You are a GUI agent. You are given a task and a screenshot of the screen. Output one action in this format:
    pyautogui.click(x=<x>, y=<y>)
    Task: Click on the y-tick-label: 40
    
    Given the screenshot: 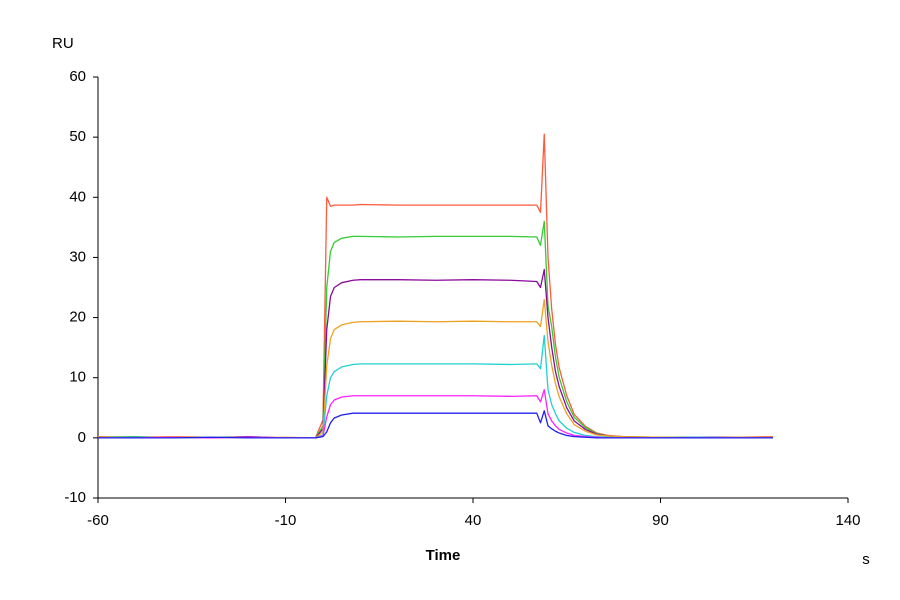 What is the action you would take?
    pyautogui.click(x=77, y=196)
    